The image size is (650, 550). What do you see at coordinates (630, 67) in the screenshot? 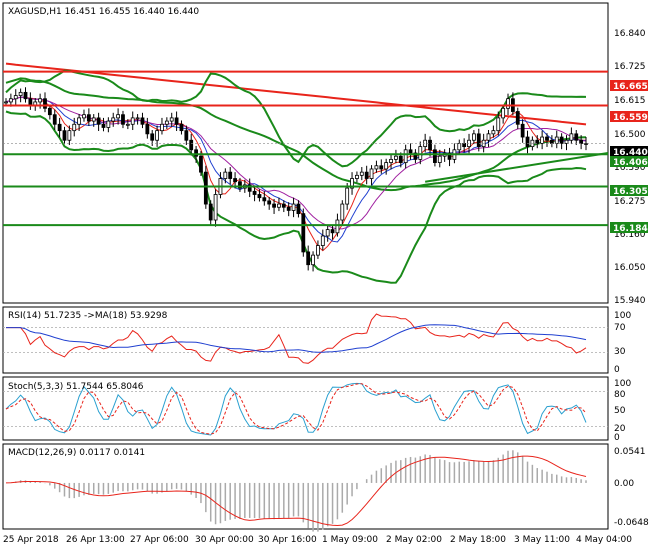
I see `price-tick: 16.725` at bounding box center [630, 67].